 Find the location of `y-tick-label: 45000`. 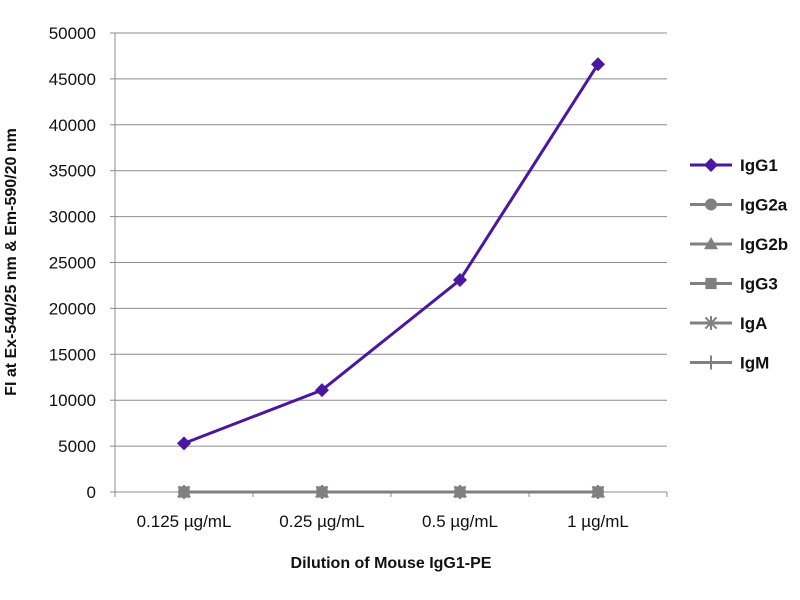

y-tick-label: 45000 is located at coordinates (72, 79).